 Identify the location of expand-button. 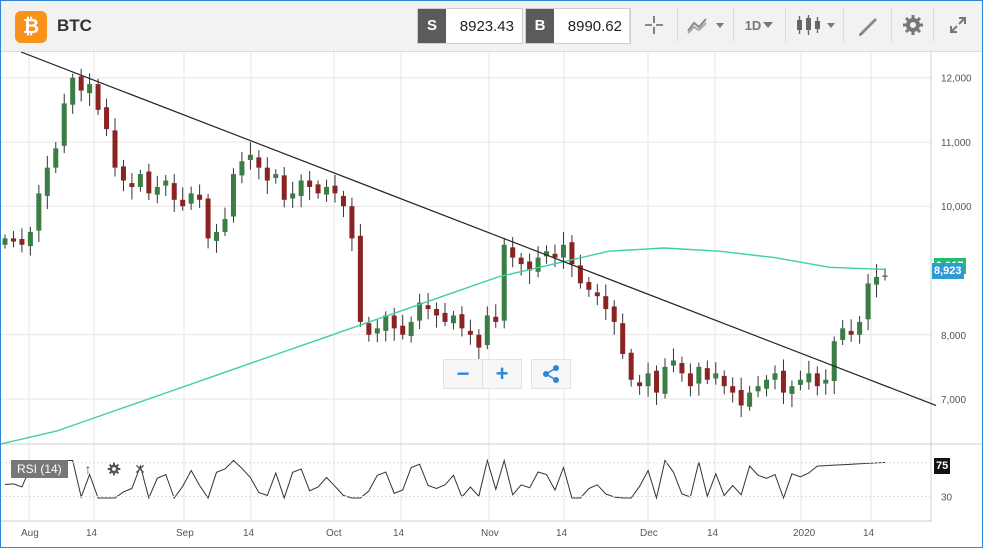
(957, 25).